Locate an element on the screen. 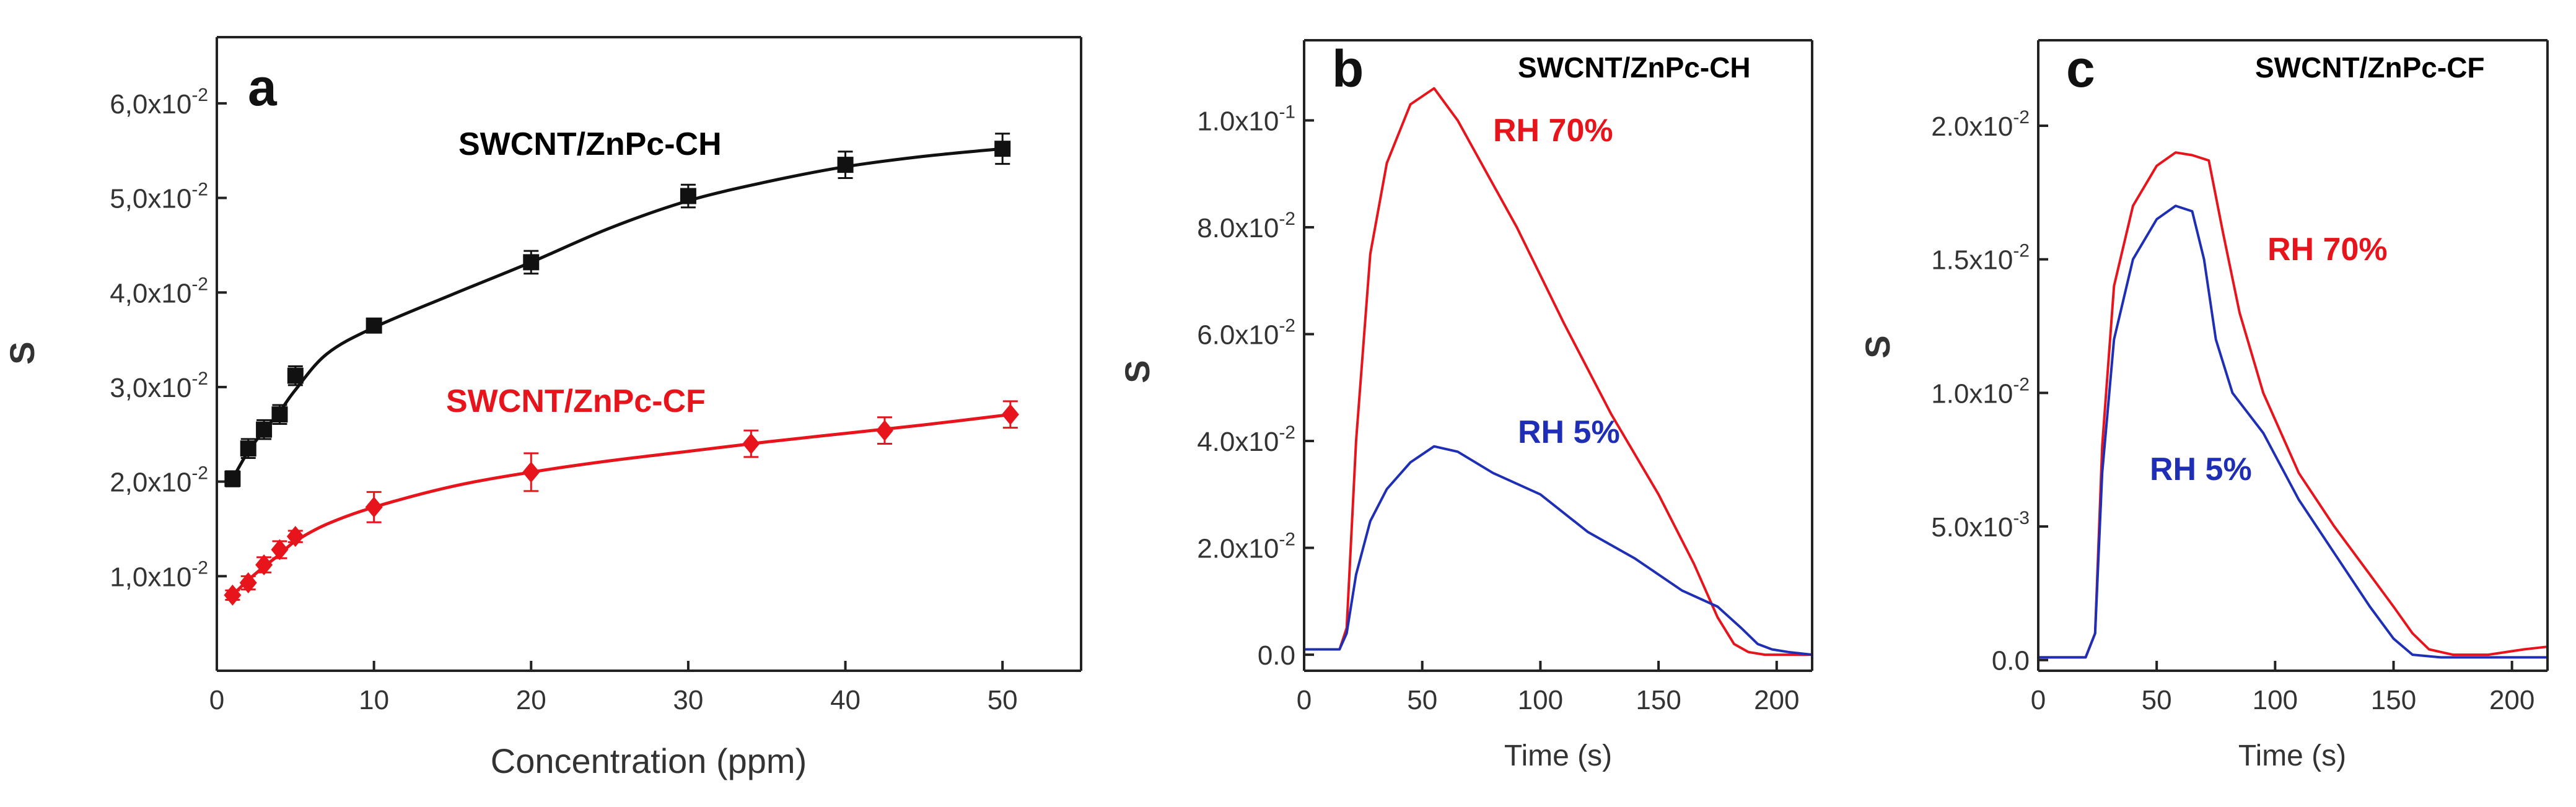  panel-b-y-tick-label: 1.0x10⁻¹ is located at coordinates (1246, 119).